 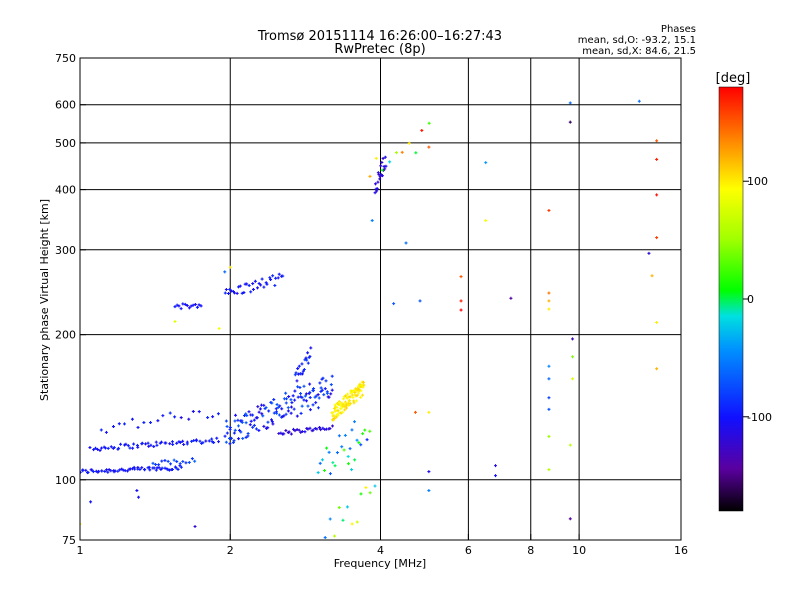 What do you see at coordinates (70, 299) in the screenshot?
I see `y-axis-ticks: 75 100 200 300 400 500 600 750` at bounding box center [70, 299].